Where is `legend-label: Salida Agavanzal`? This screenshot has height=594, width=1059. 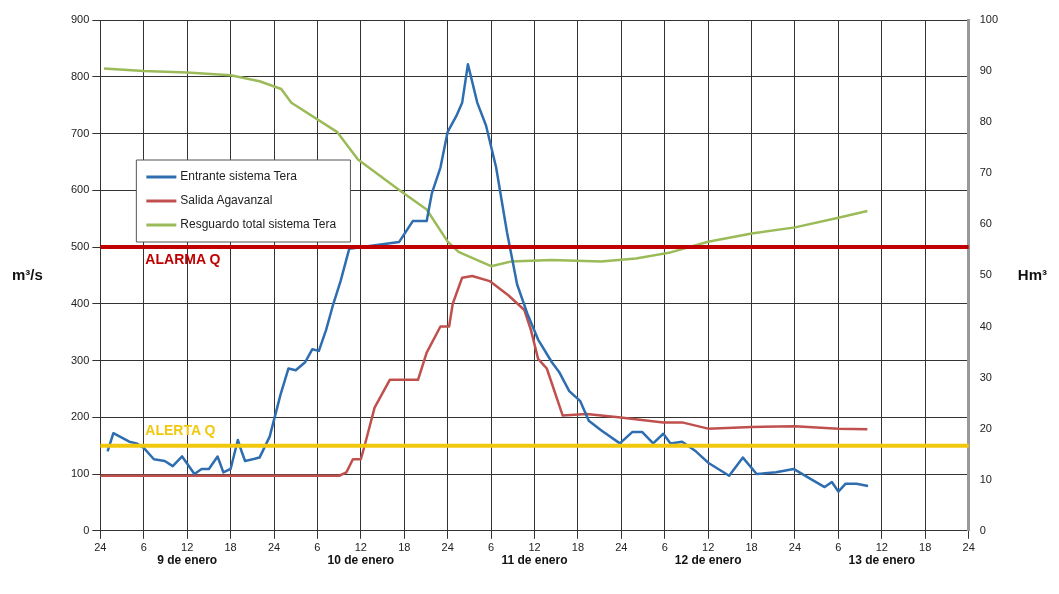
legend-label: Salida Agavanzal is located at coordinates (226, 200).